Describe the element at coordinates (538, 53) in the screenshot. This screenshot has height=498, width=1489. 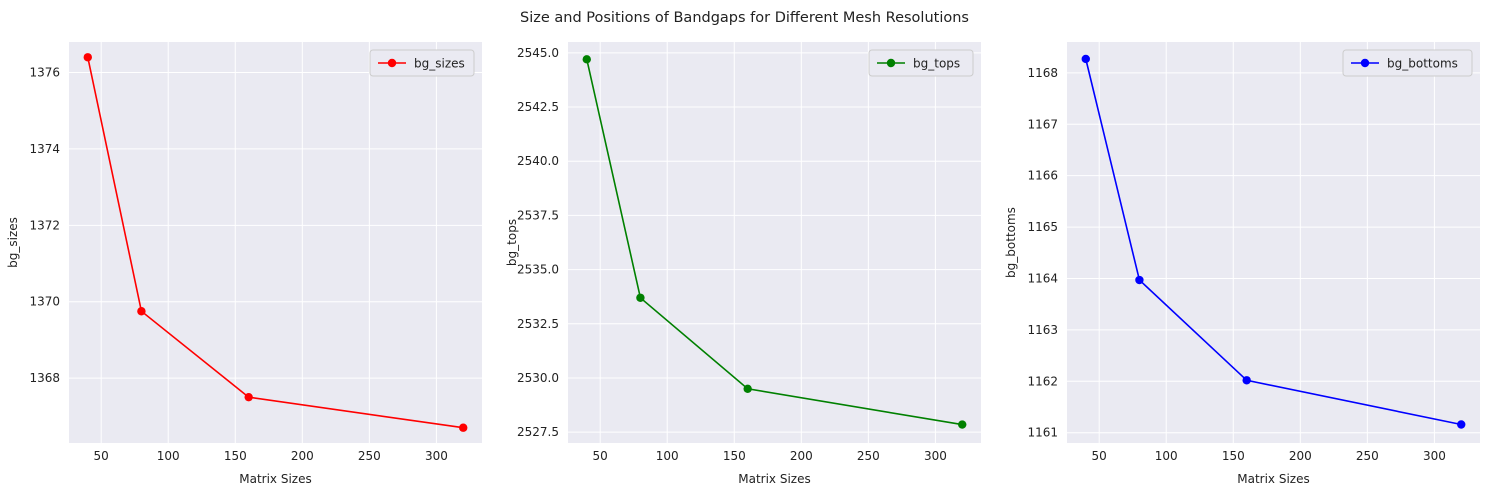
I see `y-tick-label: 2545.0` at that location.